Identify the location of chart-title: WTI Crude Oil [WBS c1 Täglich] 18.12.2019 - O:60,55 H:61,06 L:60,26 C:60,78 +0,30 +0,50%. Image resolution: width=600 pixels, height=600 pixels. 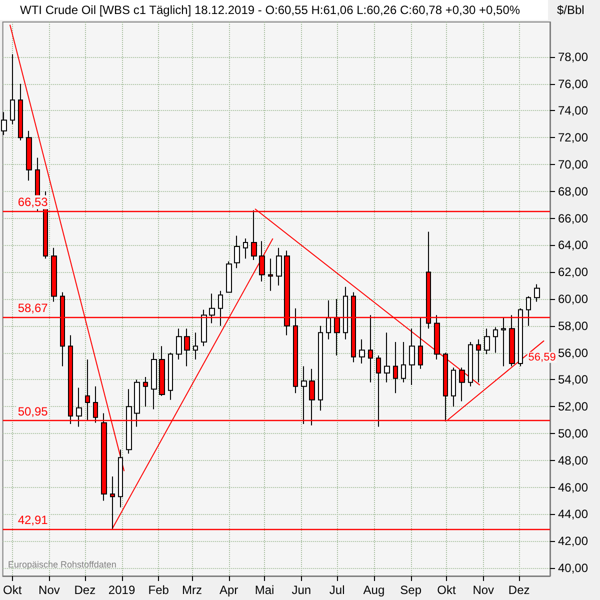
(270, 10).